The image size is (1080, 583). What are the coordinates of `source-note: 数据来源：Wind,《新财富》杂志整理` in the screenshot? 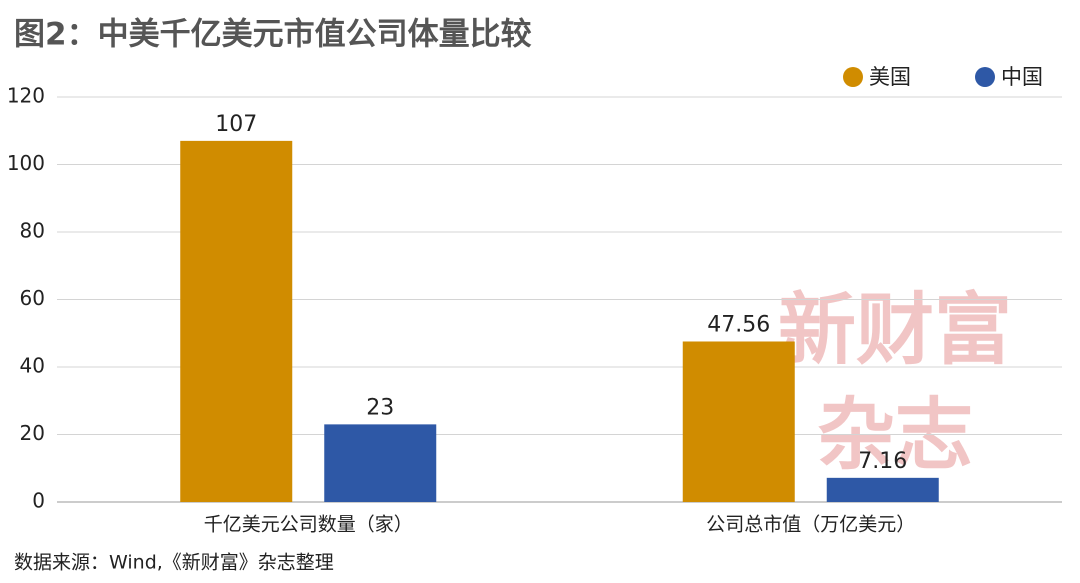 It's located at (174, 563).